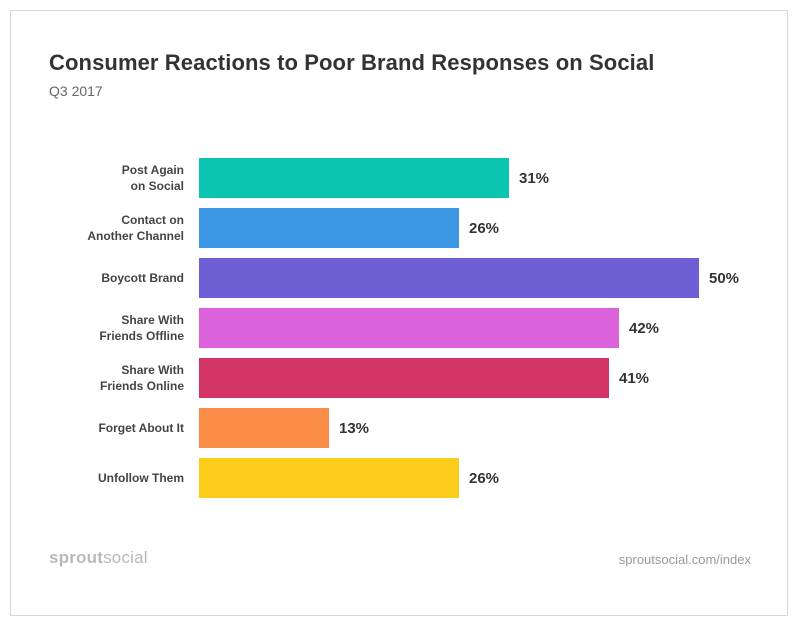  I want to click on category-label-3: Share With Friends Offline, so click(141, 328).